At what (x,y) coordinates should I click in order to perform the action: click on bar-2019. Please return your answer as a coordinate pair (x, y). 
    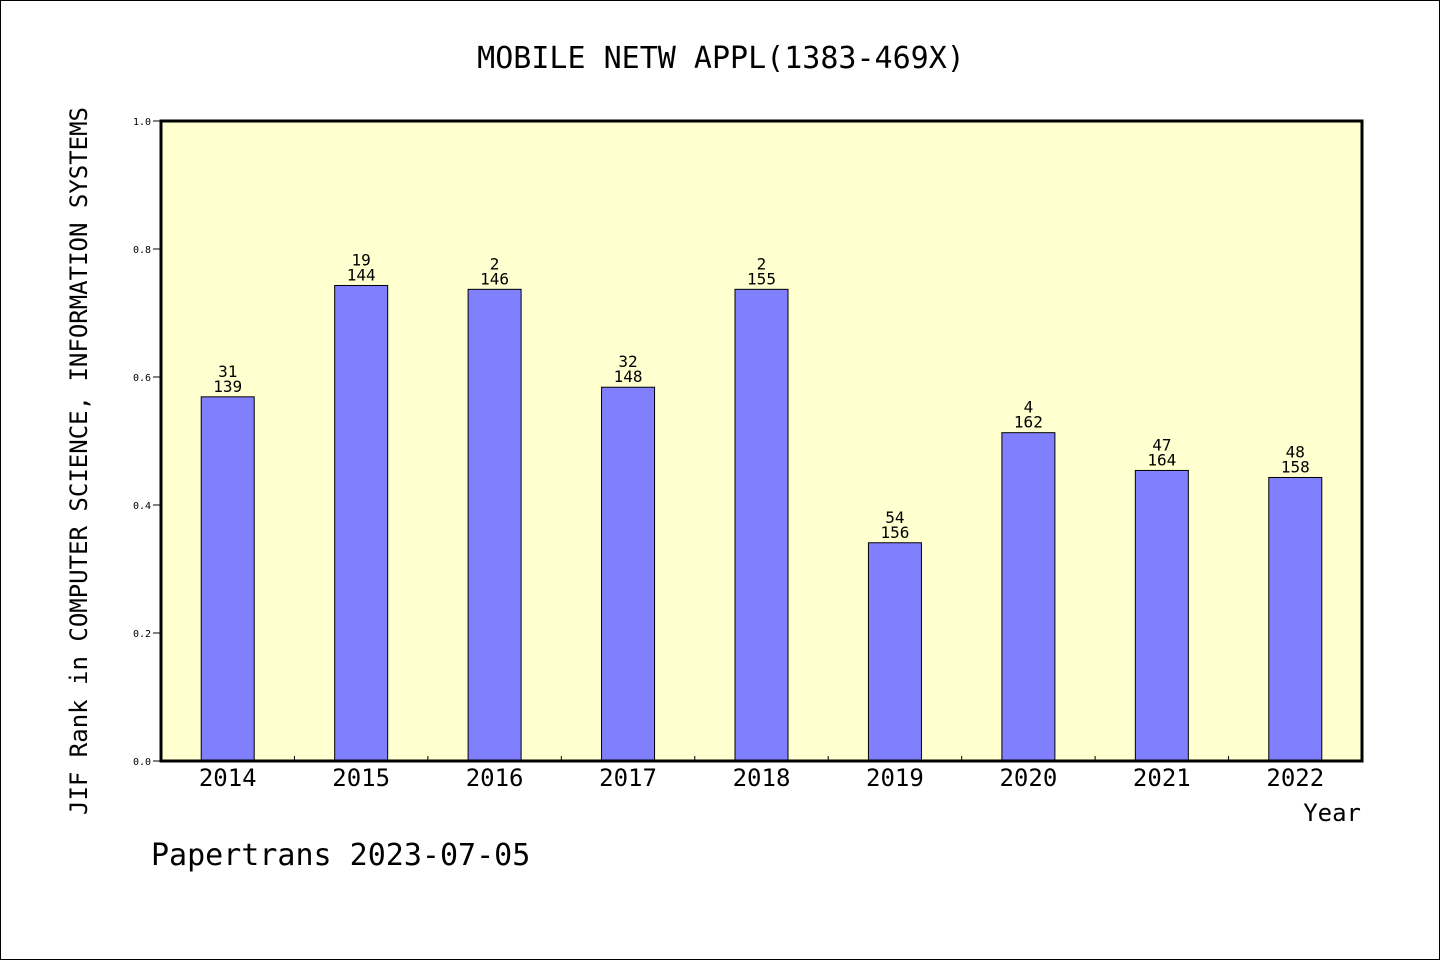
    Looking at the image, I should click on (894, 652).